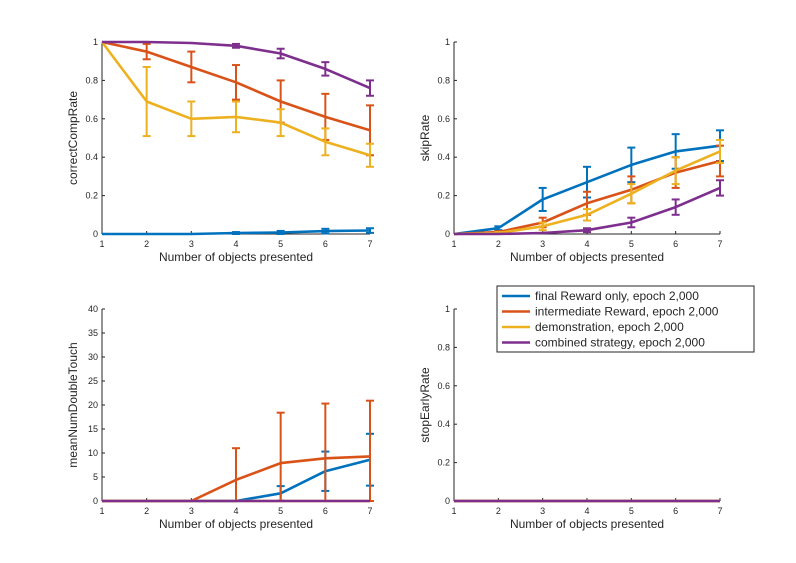 The width and height of the screenshot is (796, 563). Describe the element at coordinates (73, 404) in the screenshot. I see `y-axis-label: meanNumDoubleTouch` at that location.